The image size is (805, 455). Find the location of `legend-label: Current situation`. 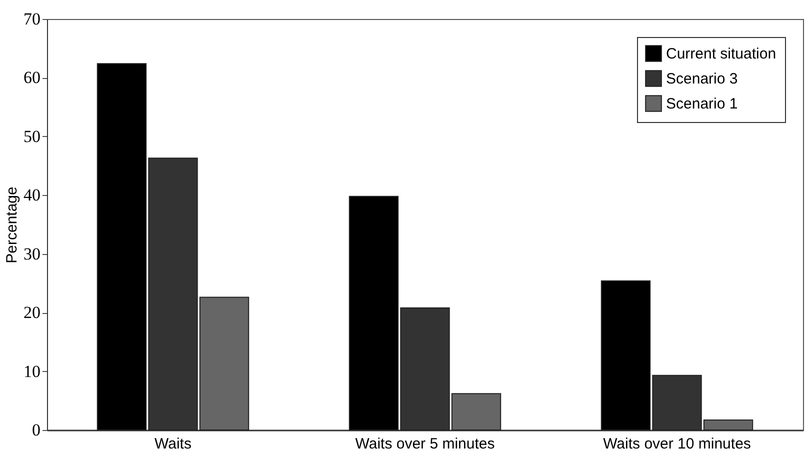

legend-label: Current situation is located at coordinates (721, 54).